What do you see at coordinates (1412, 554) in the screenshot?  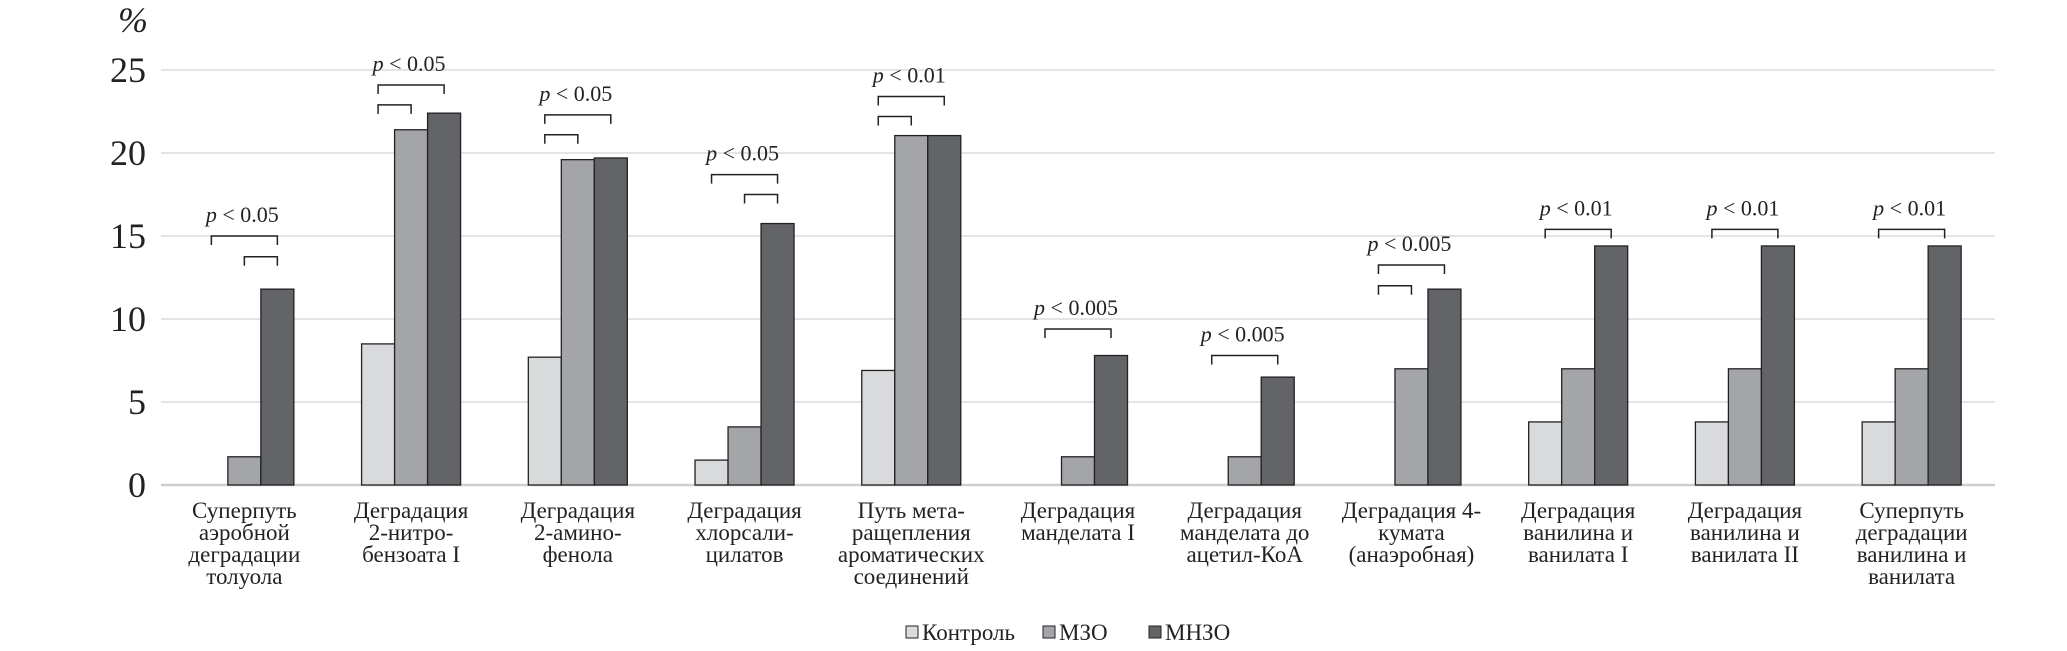 I see `category-label: (анаэробная)` at bounding box center [1412, 554].